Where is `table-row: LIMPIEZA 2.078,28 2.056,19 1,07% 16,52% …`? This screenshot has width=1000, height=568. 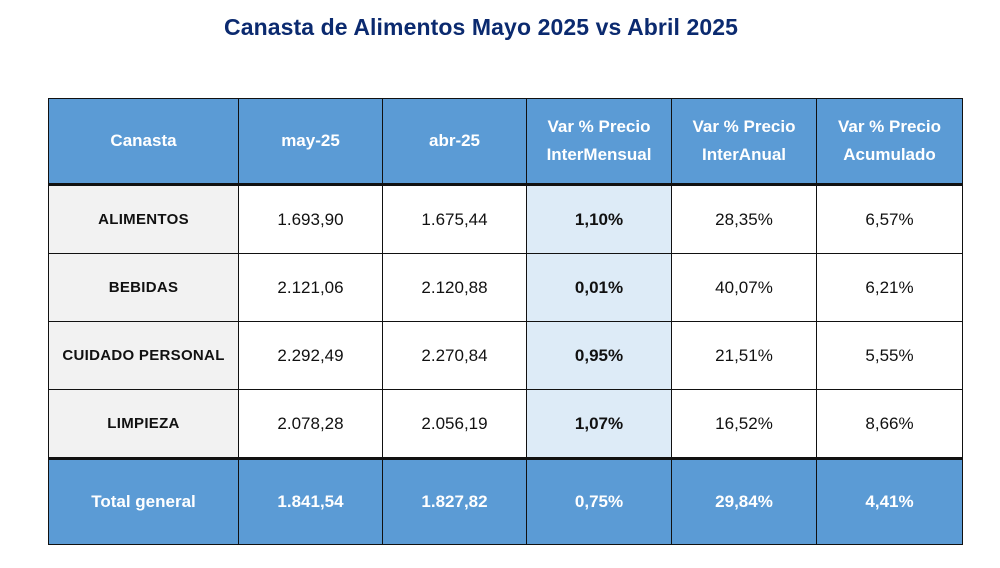 table-row: LIMPIEZA 2.078,28 2.056,19 1,07% 16,52% … is located at coordinates (505, 424).